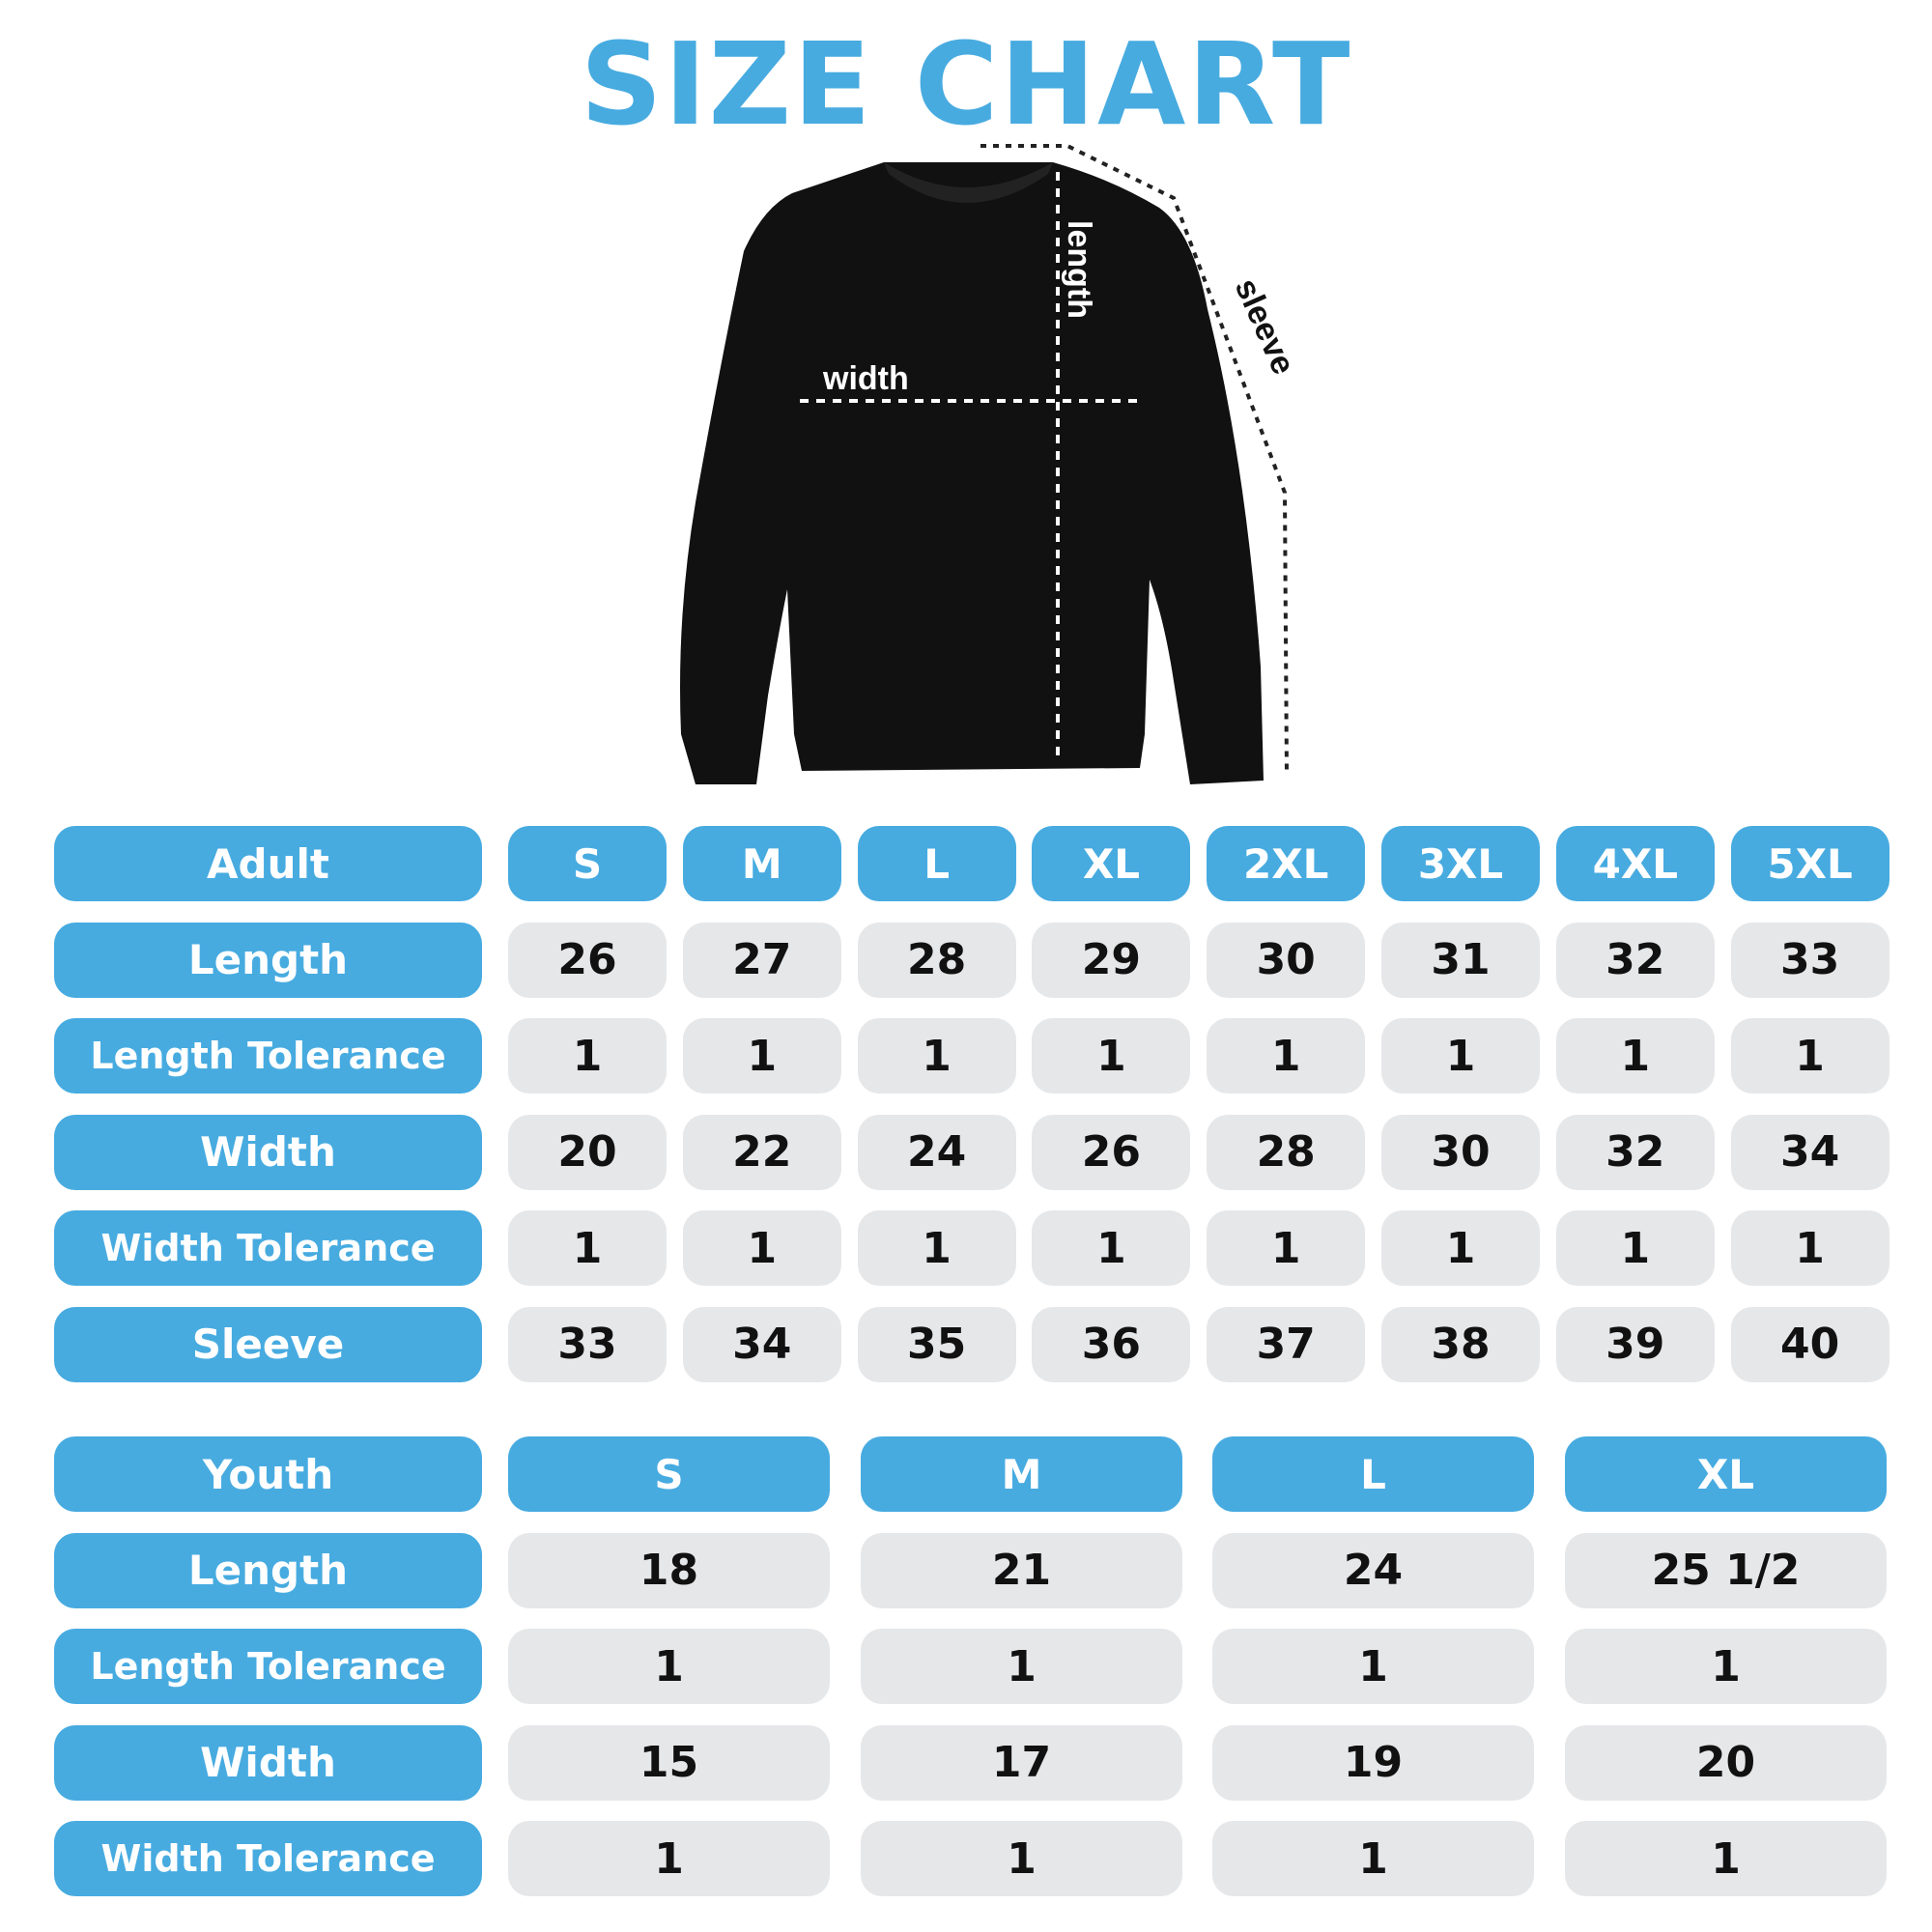 This screenshot has height=1932, width=1932. I want to click on youth-size-header: S, so click(669, 1474).